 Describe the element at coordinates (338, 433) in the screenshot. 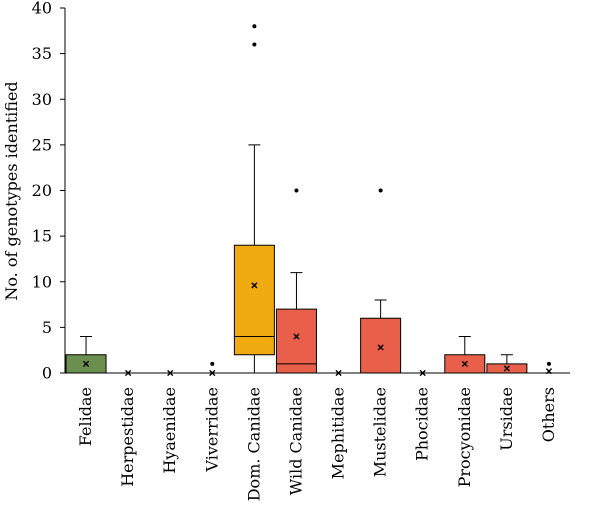

I see `x-category-label: Mephitidae` at that location.